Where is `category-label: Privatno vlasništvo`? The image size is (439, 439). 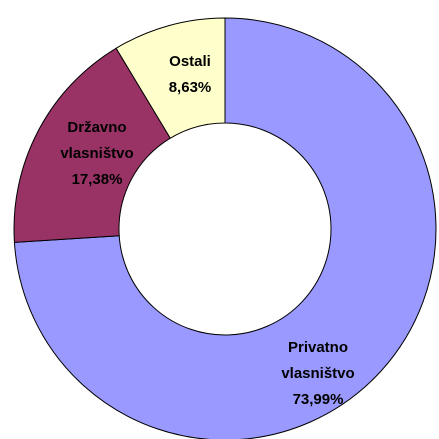
category-label: Privatno vlasništvo is located at coordinates (317, 360).